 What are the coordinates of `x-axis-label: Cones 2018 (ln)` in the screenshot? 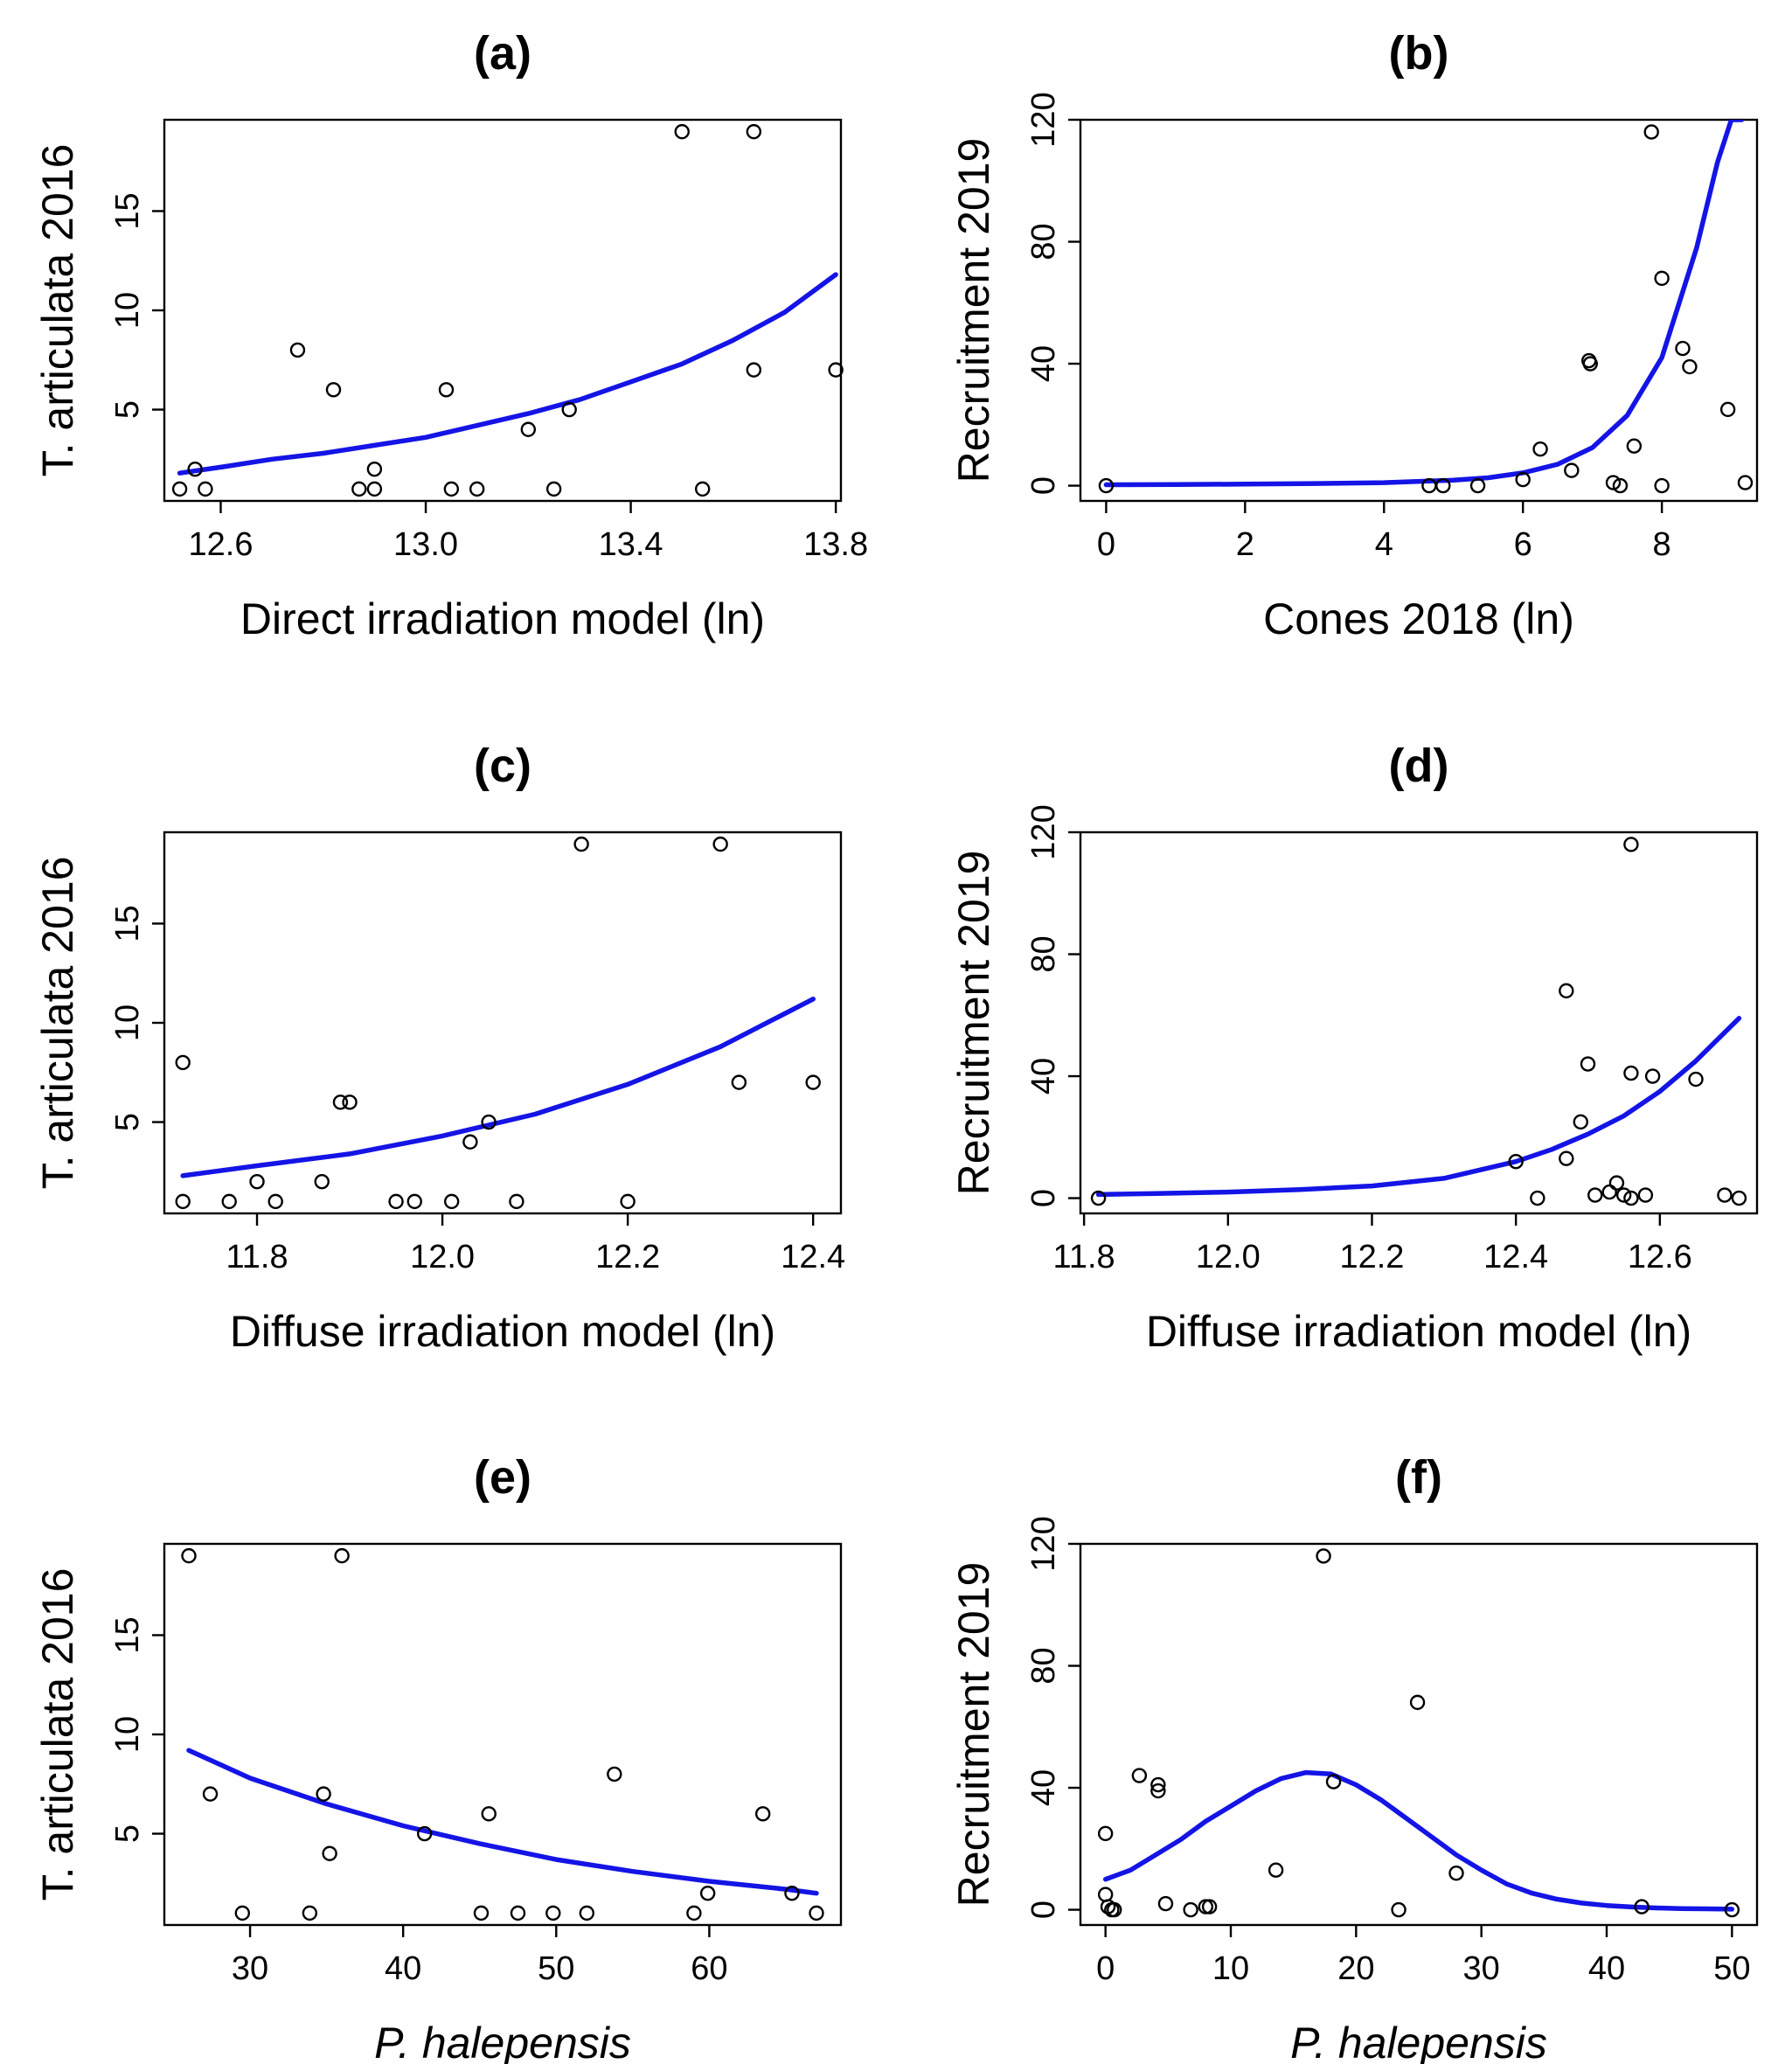 It's located at (1418, 618).